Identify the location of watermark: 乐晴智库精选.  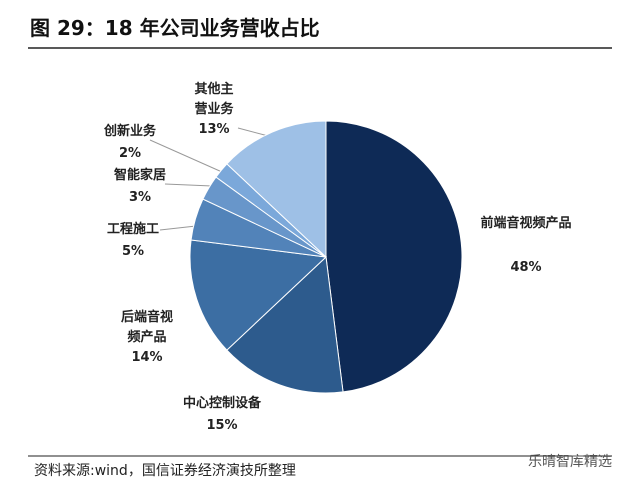
(570, 462).